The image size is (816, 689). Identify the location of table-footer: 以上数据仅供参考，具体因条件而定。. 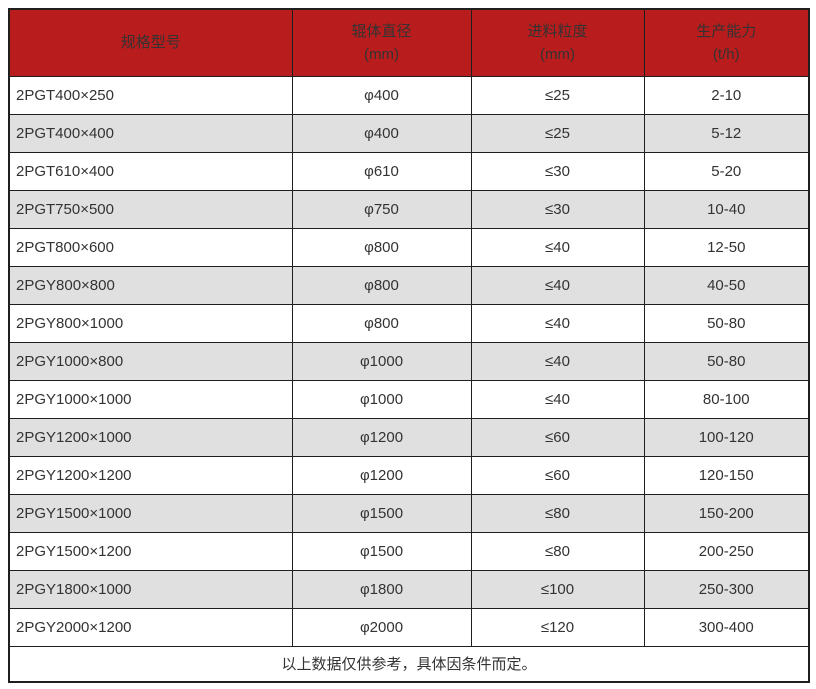
(409, 664).